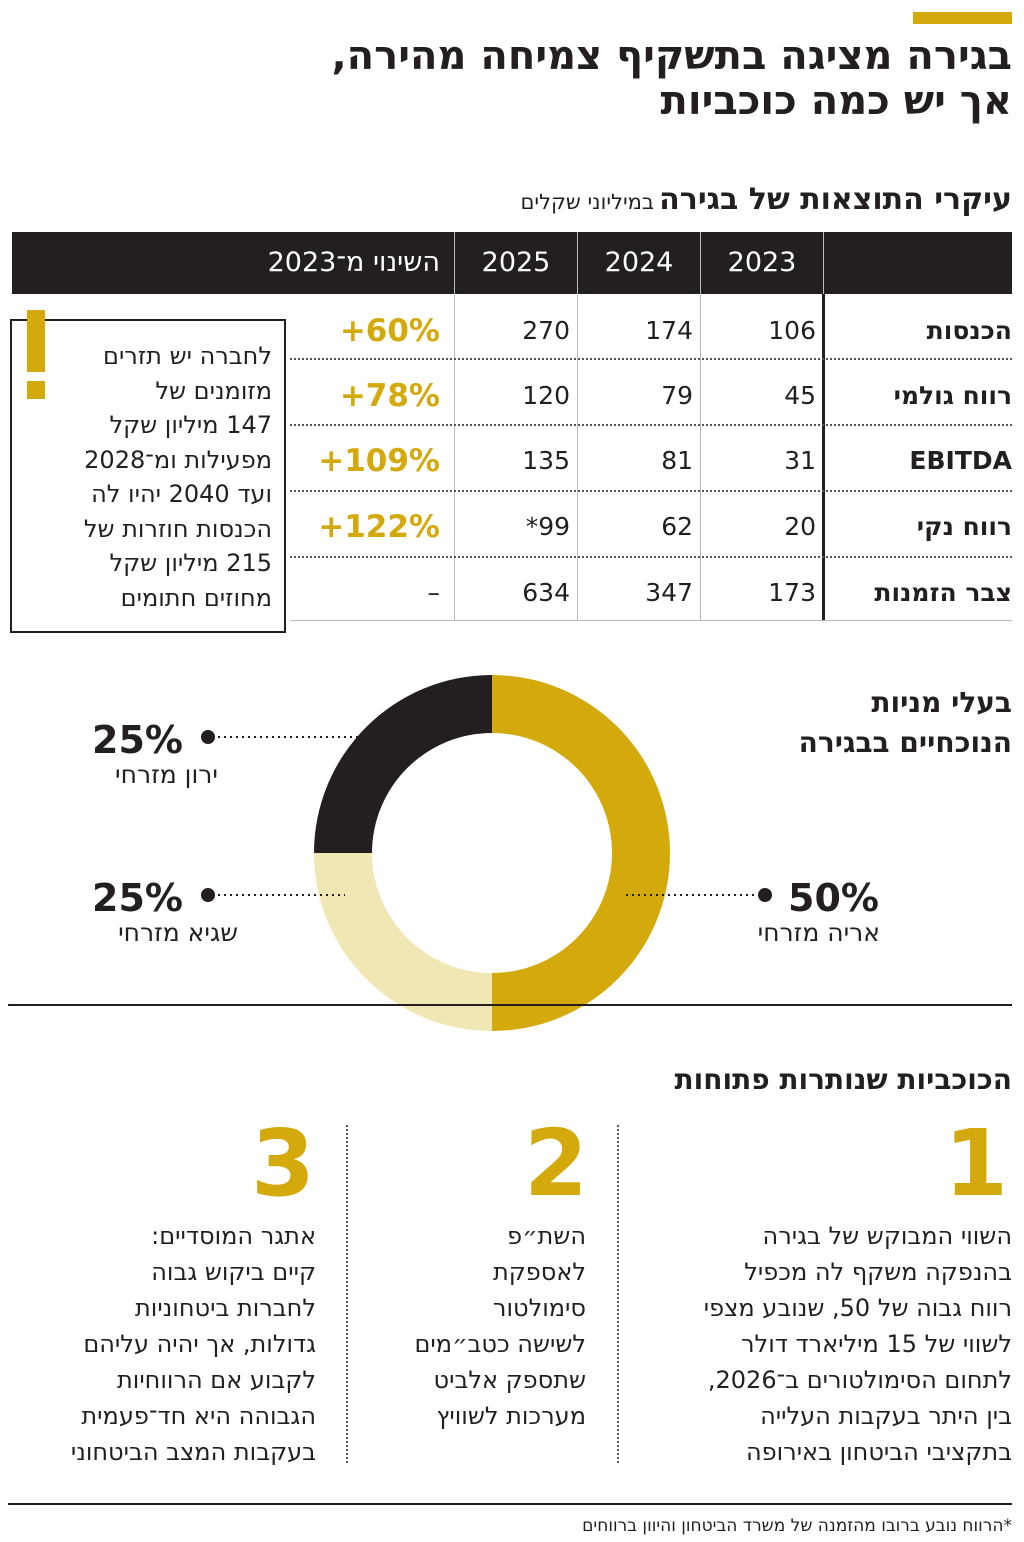 This screenshot has height=1542, width=1024. What do you see at coordinates (282, 1163) in the screenshot?
I see `star-number-3: 3` at bounding box center [282, 1163].